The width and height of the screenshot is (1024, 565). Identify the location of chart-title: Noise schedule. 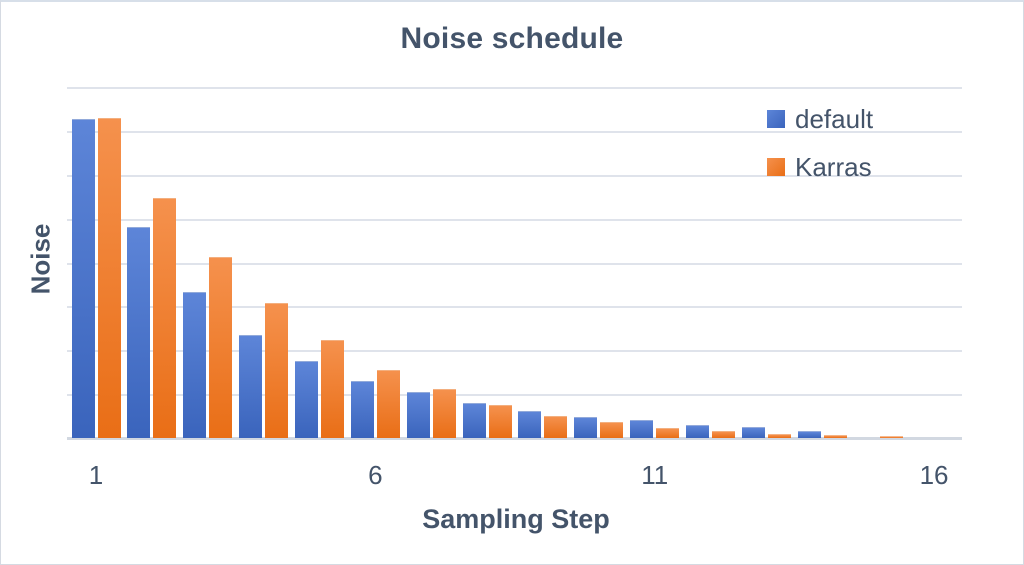
(512, 38).